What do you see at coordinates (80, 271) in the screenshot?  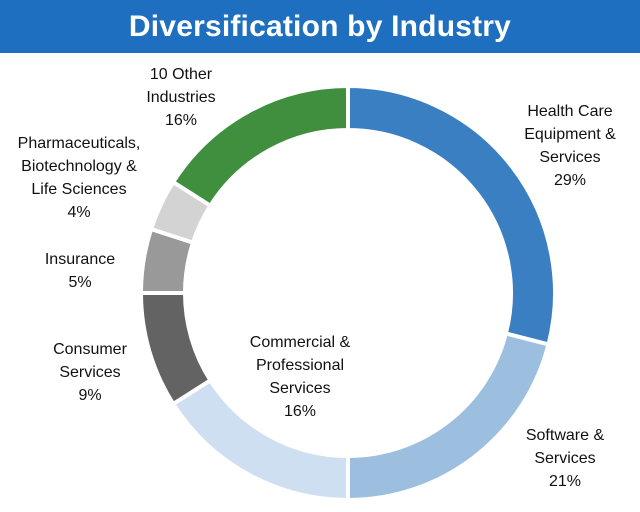 I see `label-insurance: Insurance 5%` at bounding box center [80, 271].